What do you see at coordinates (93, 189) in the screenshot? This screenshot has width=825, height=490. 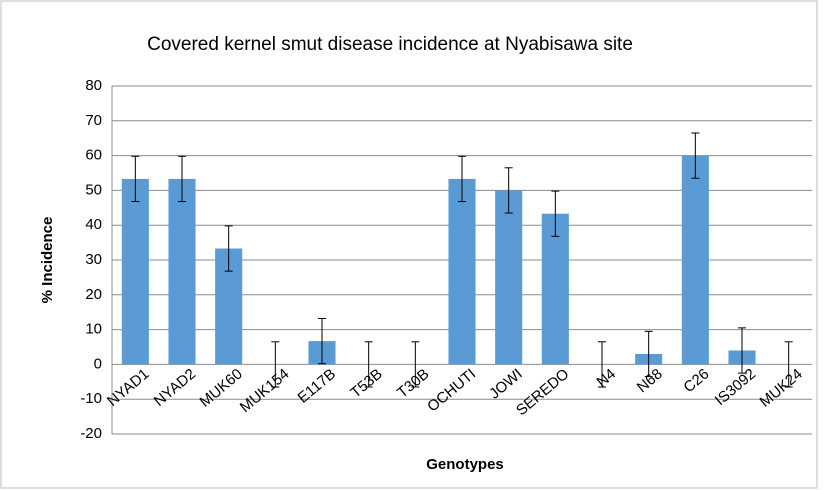 I see `y-tick-label: 50` at bounding box center [93, 189].